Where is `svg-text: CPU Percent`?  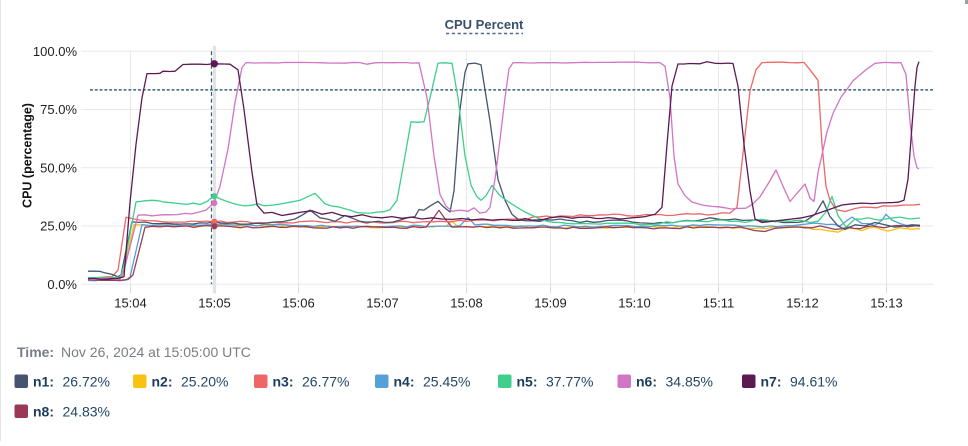
svg-text: CPU Percent is located at coordinates (484, 24).